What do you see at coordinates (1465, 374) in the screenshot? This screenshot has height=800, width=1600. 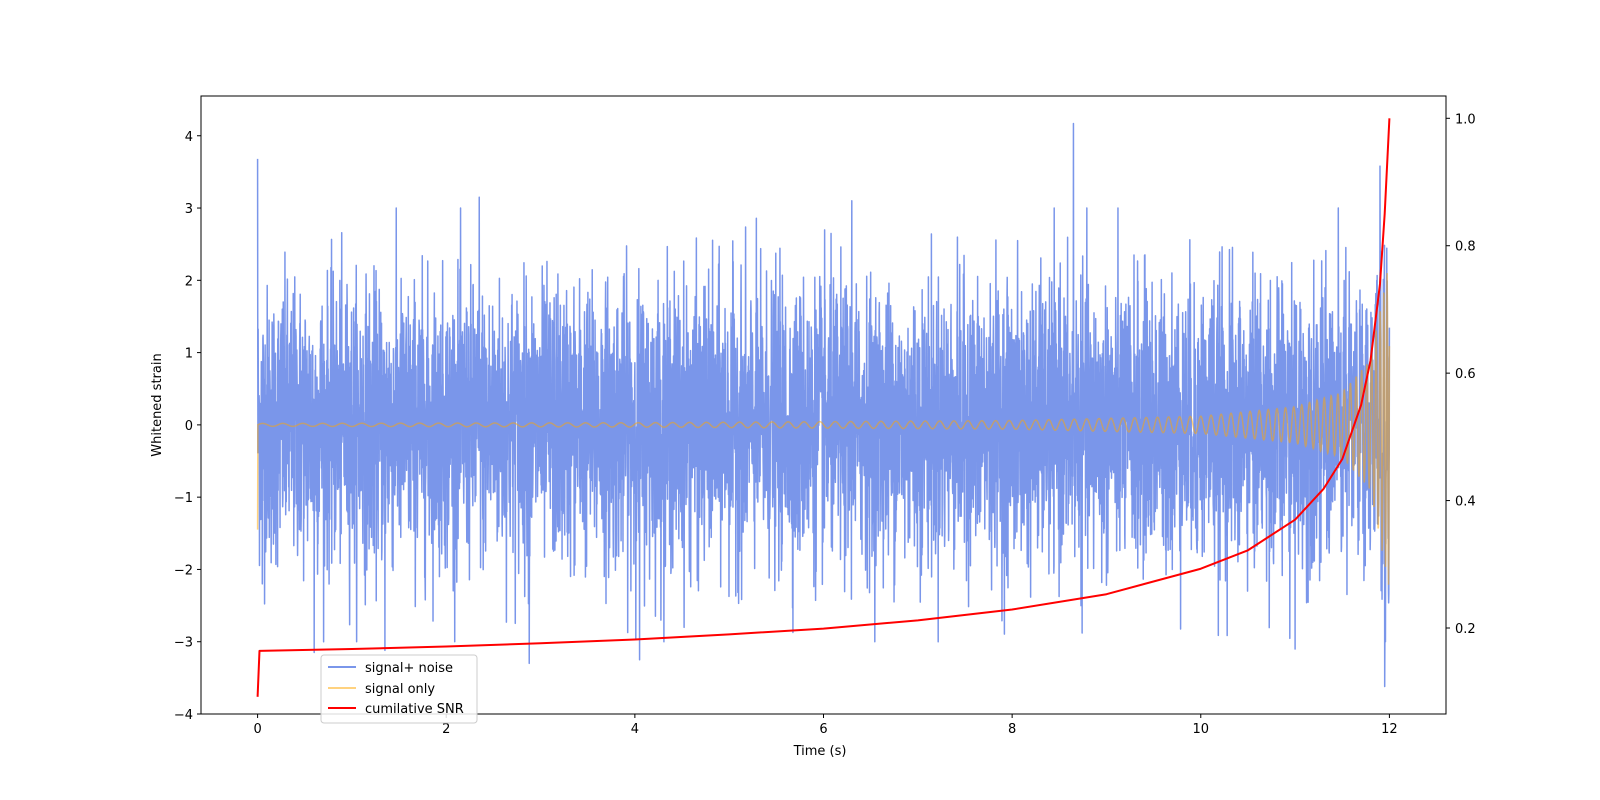 I see `y2-tick-label: 0.6` at bounding box center [1465, 374].